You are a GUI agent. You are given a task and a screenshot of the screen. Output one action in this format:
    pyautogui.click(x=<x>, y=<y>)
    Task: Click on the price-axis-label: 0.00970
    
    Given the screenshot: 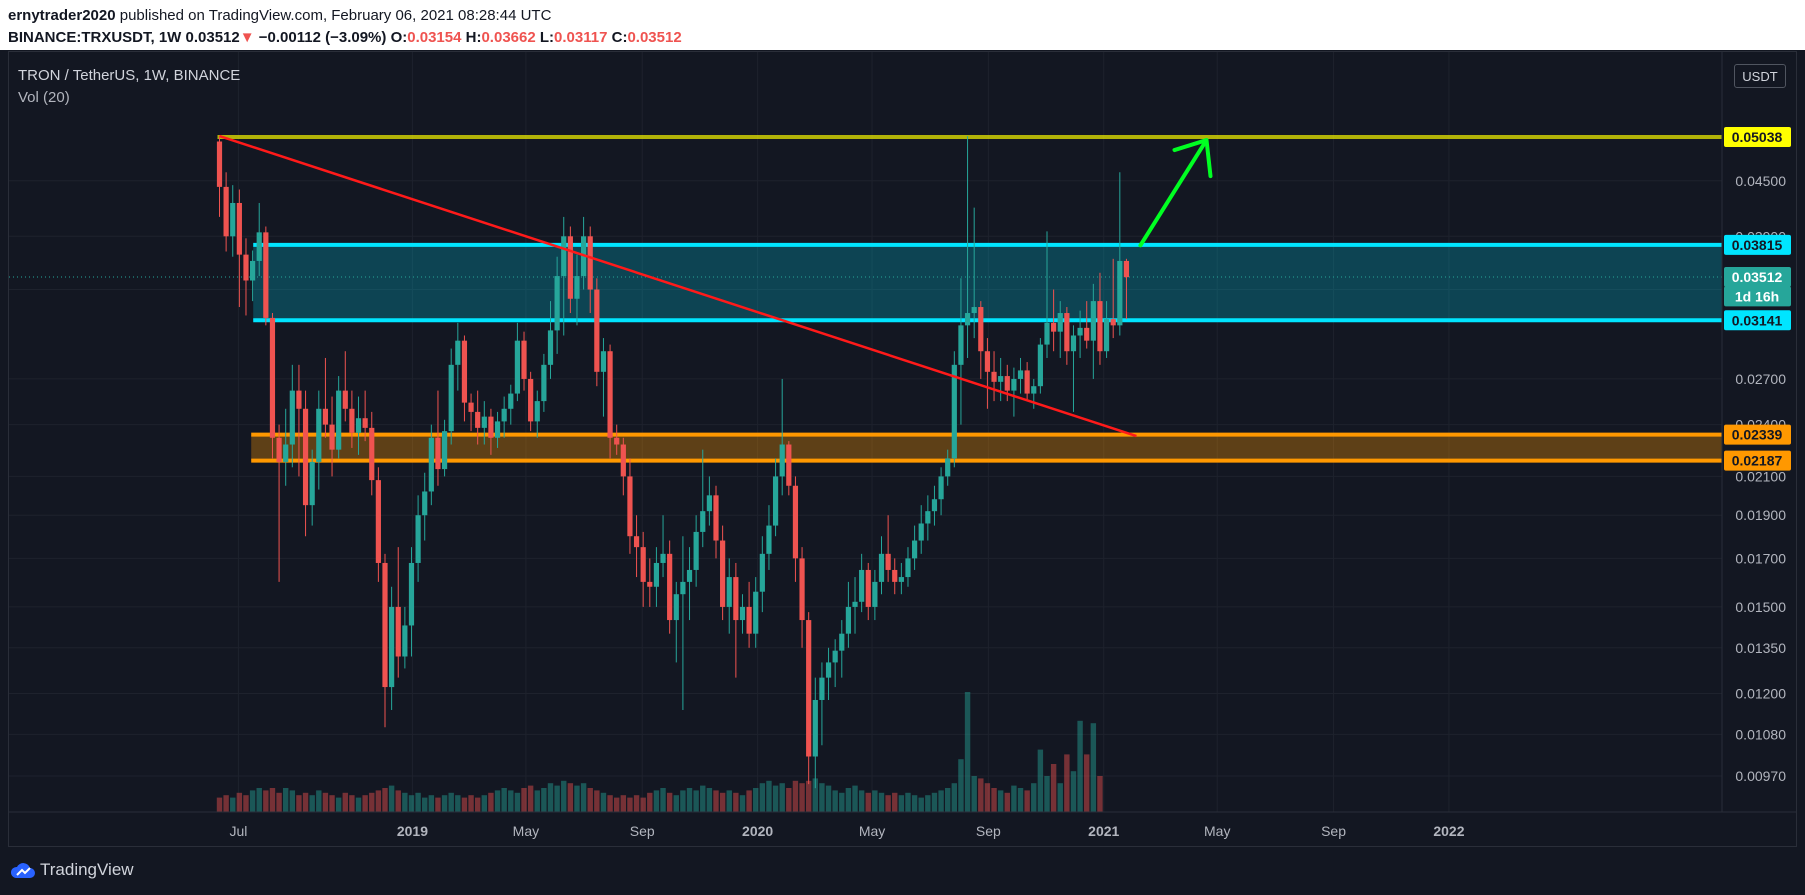 What is the action you would take?
    pyautogui.click(x=1760, y=776)
    